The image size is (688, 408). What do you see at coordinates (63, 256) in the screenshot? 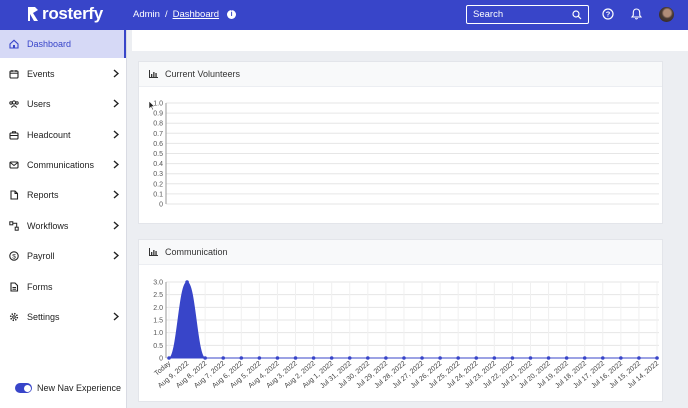
I see `sidebar-item-payroll: $ Payroll` at bounding box center [63, 256].